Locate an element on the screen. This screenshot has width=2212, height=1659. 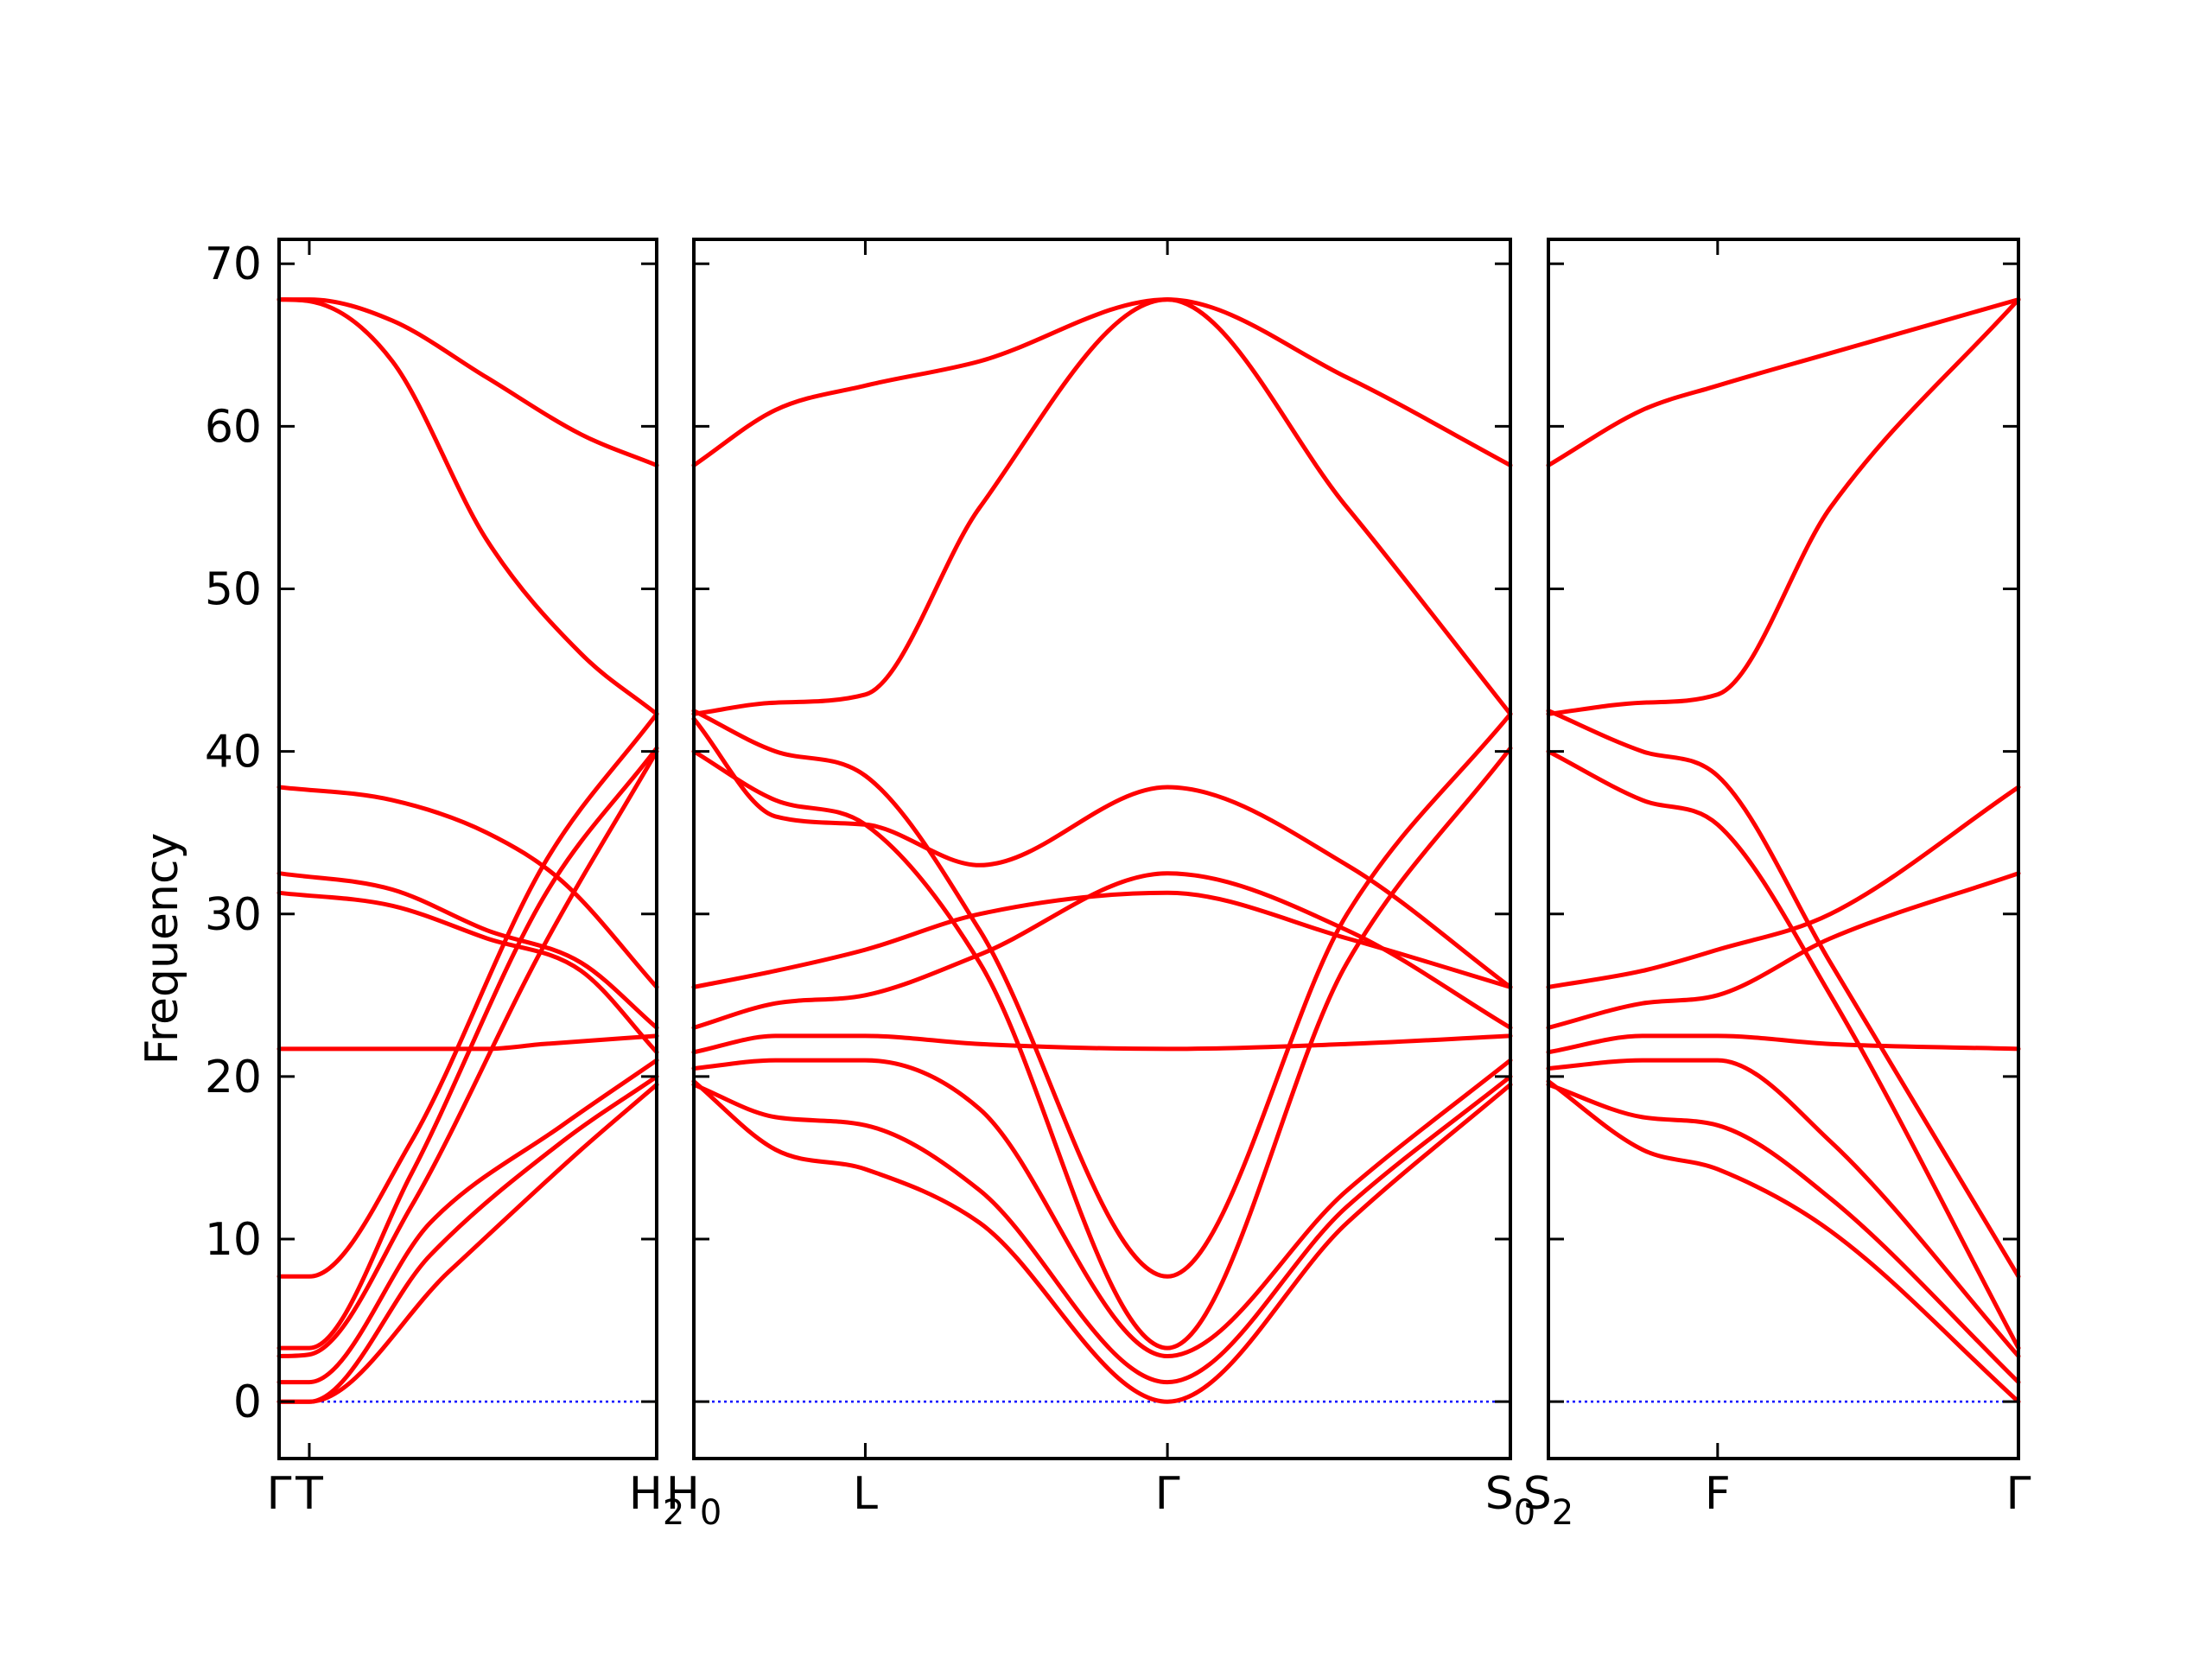
y-tick-label: 0 is located at coordinates (247, 1402).